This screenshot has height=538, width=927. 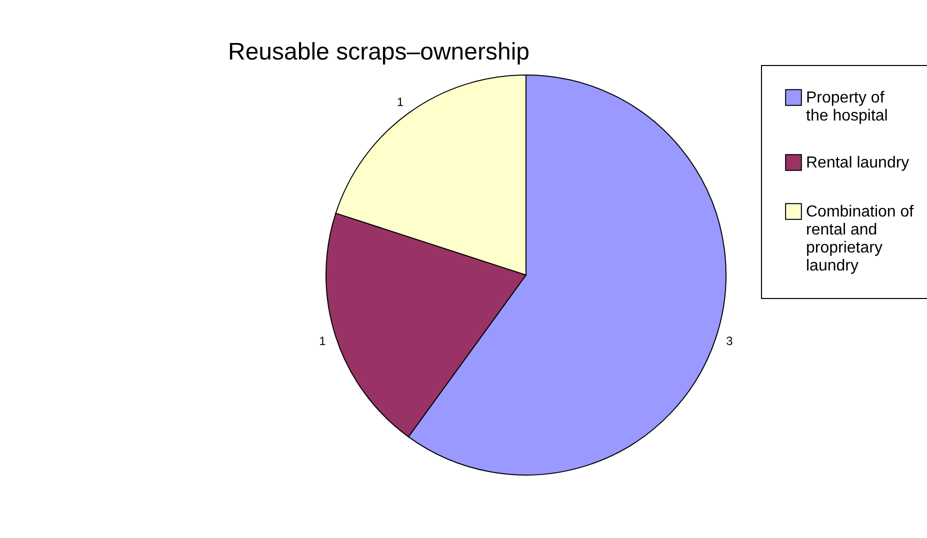 I want to click on legend-label: Combination of rental and proprietary laundry, so click(x=860, y=239).